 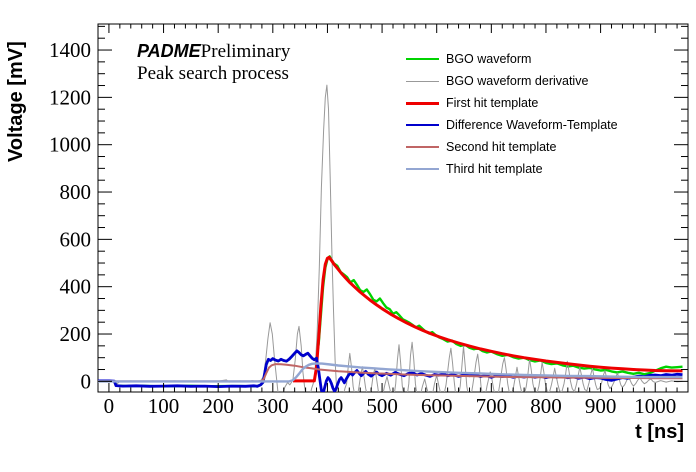 I want to click on legend-item-bgo-waveform: BGO waveform, so click(x=512, y=59).